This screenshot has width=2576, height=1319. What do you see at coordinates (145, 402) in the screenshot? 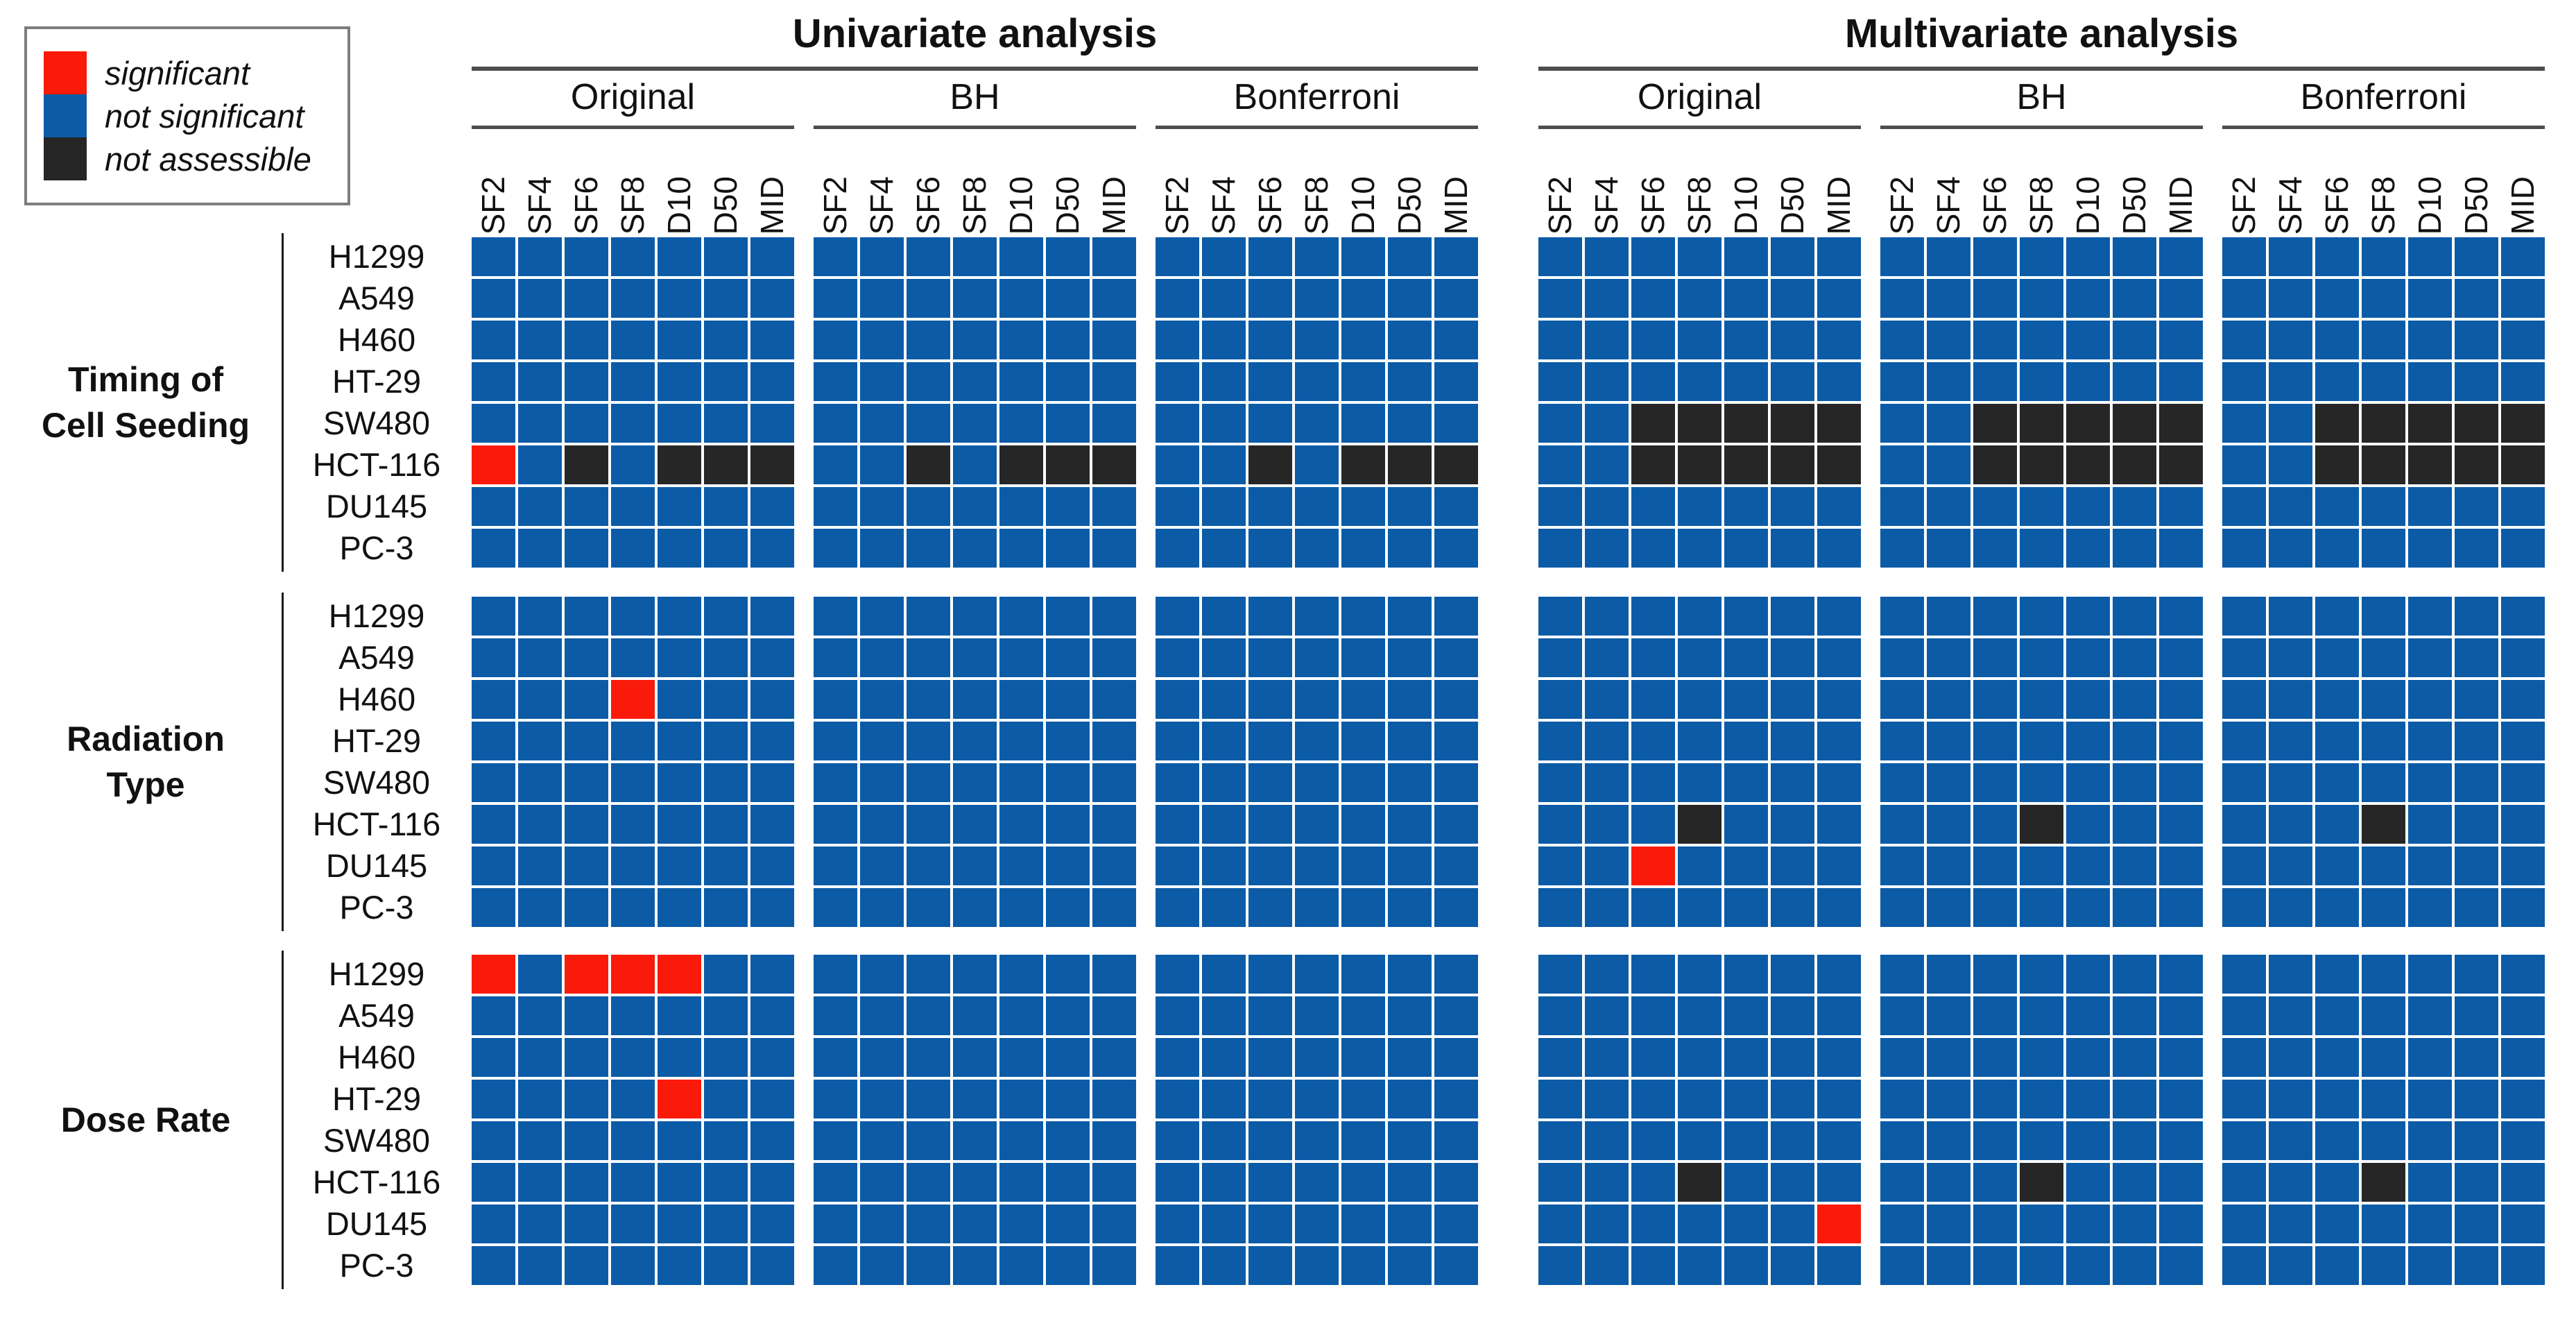
I see `row-group-label: Timing of Cell Seeding` at bounding box center [145, 402].